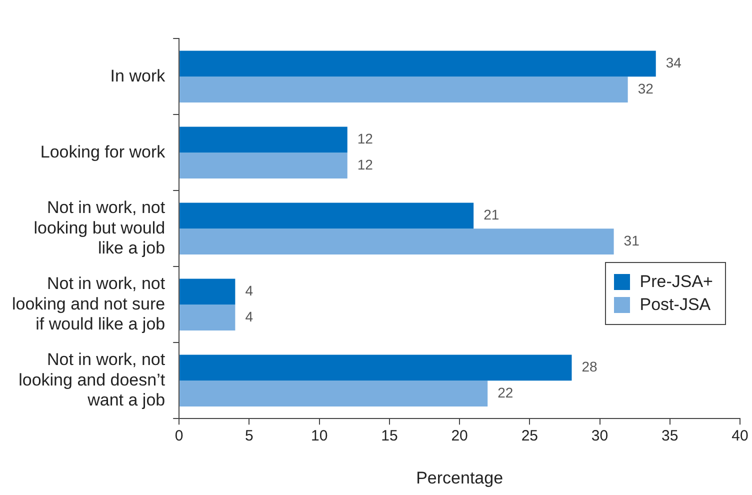  What do you see at coordinates (459, 436) in the screenshot?
I see `x-tick-label: 20` at bounding box center [459, 436].